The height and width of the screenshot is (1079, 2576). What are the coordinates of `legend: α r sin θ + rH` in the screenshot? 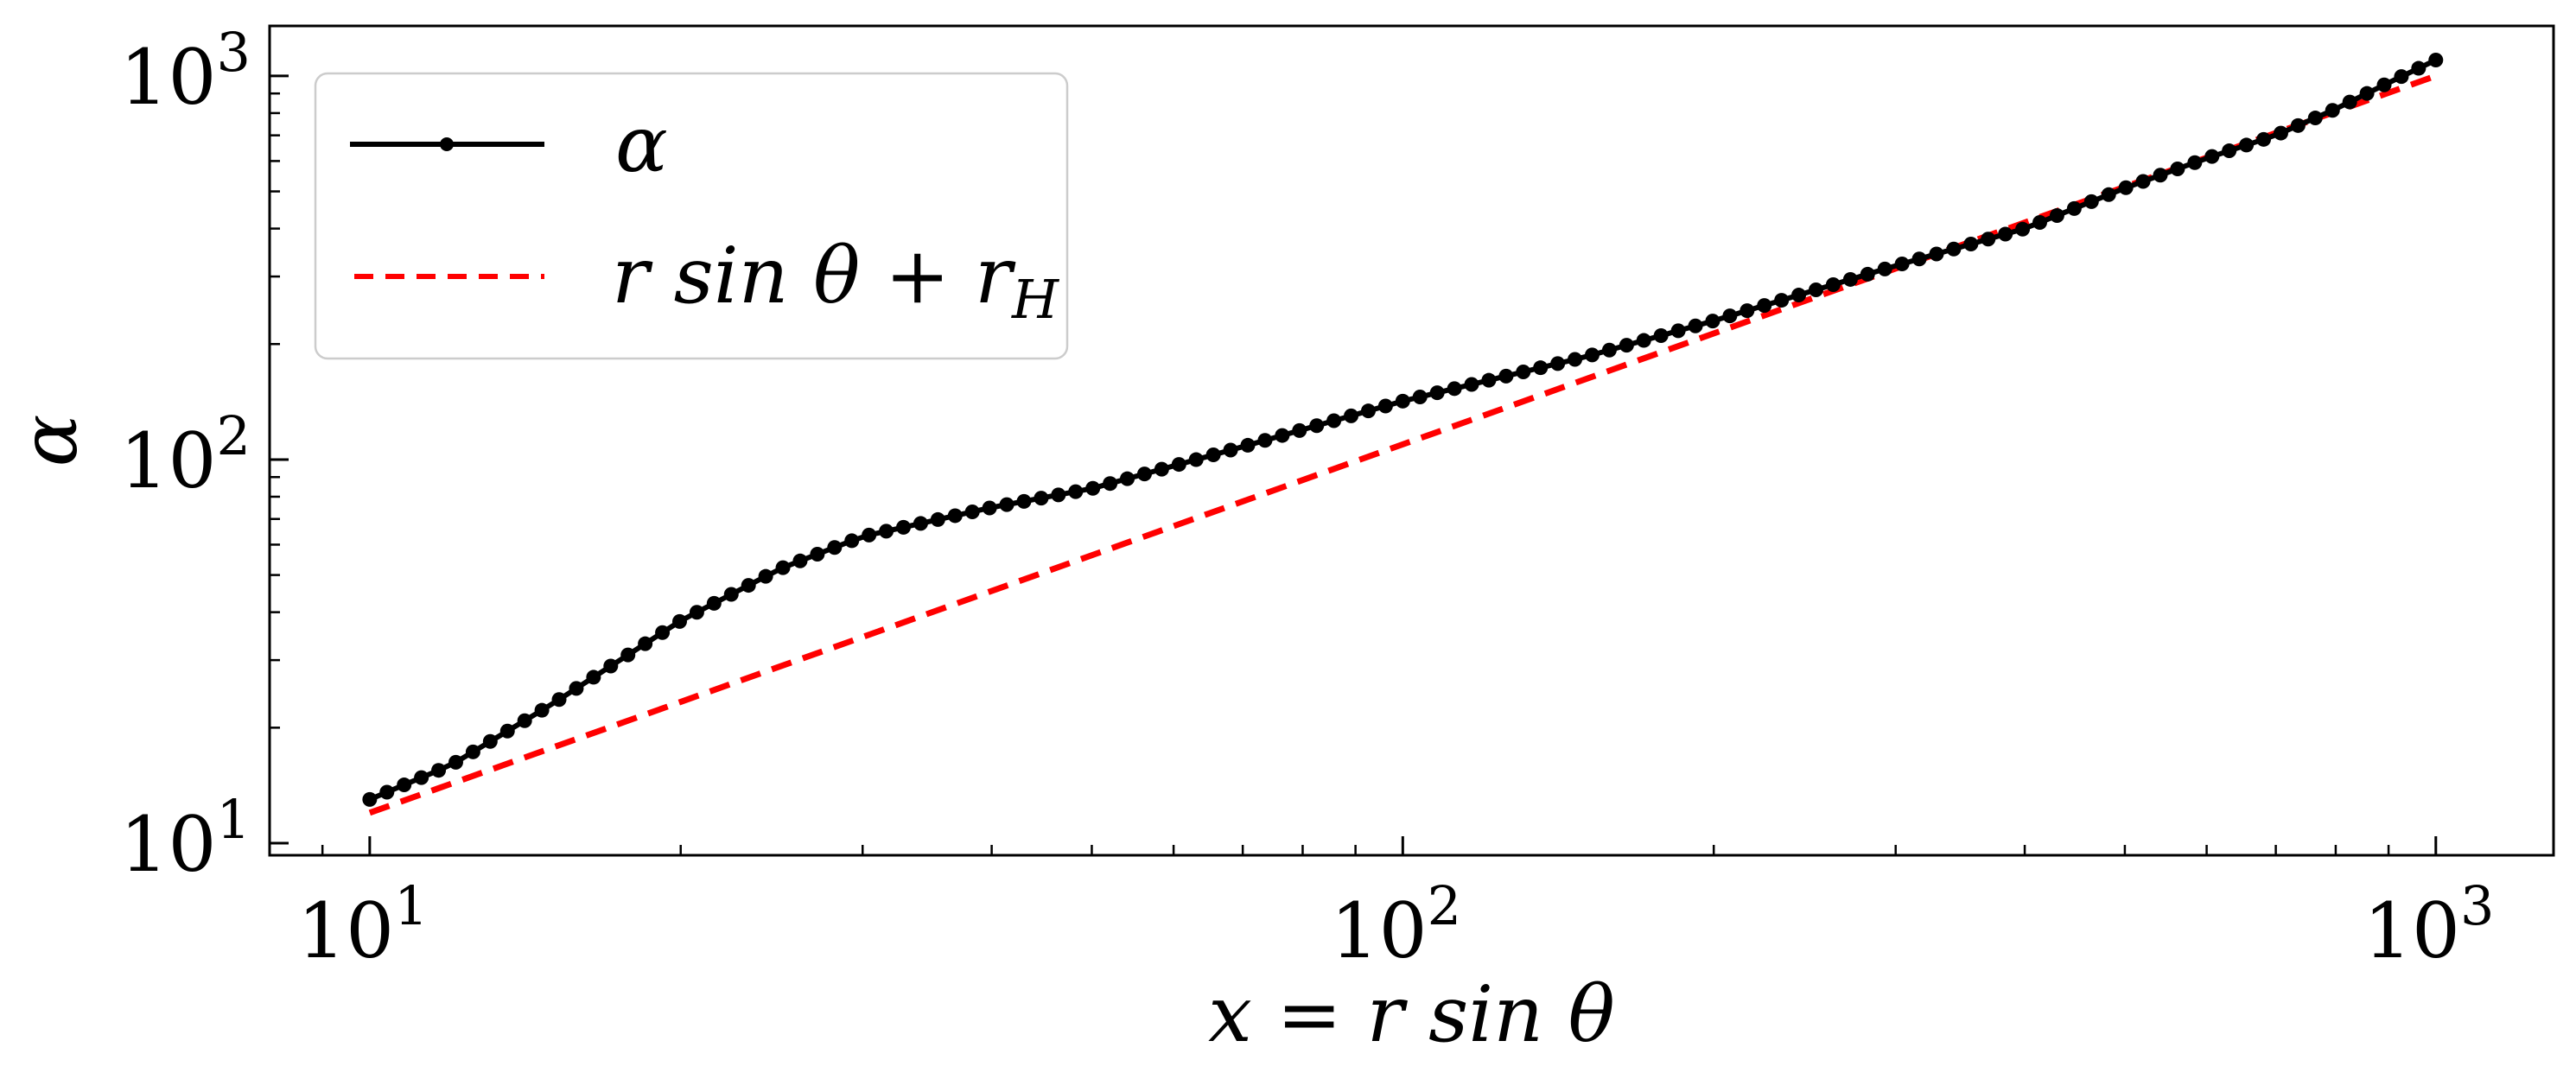 It's located at (691, 216).